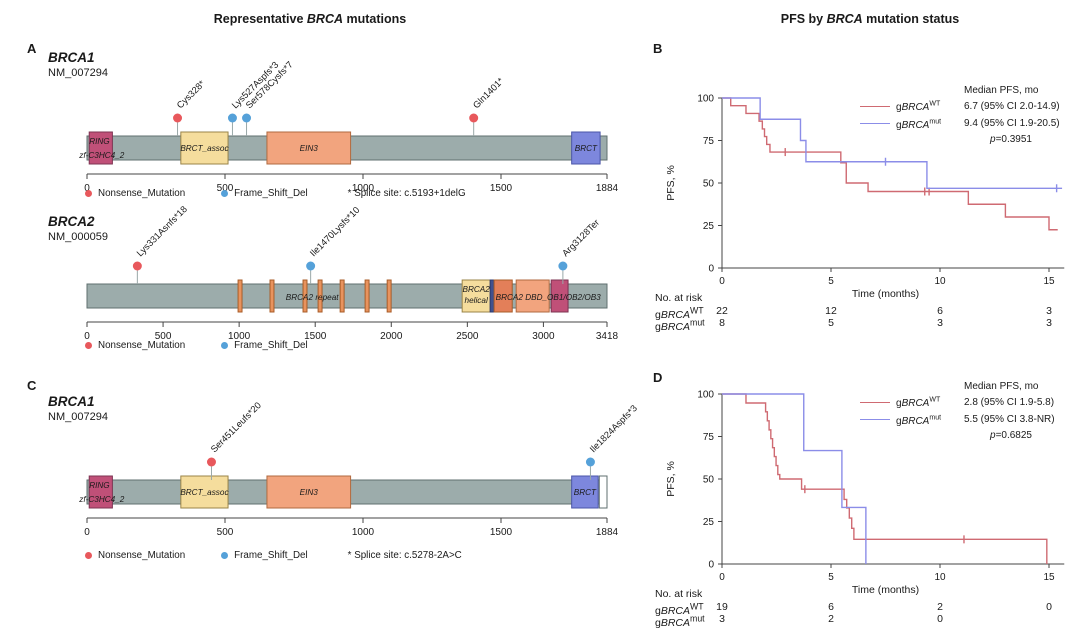  What do you see at coordinates (1001, 386) in the screenshot?
I see `median-pfs-header: Median PFS, mo` at bounding box center [1001, 386].